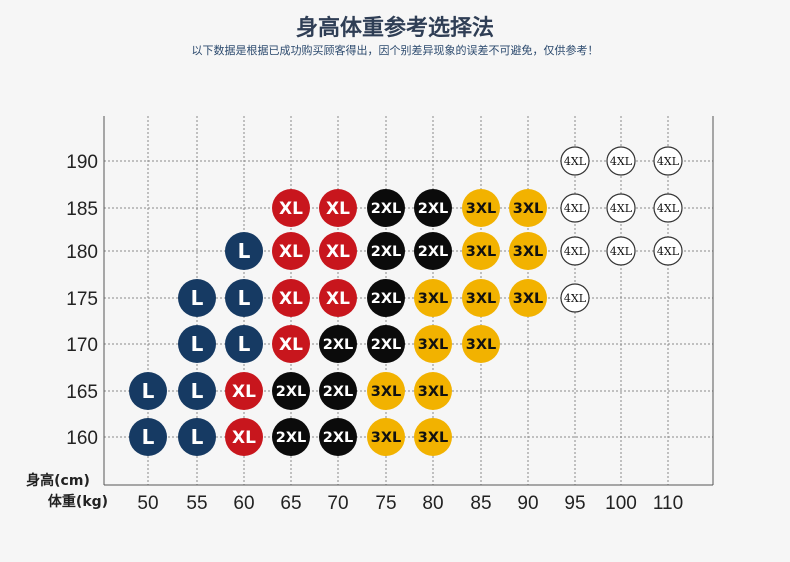 This screenshot has width=790, height=562. What do you see at coordinates (386, 344) in the screenshot?
I see `size-marker-75-170: 2XL` at bounding box center [386, 344].